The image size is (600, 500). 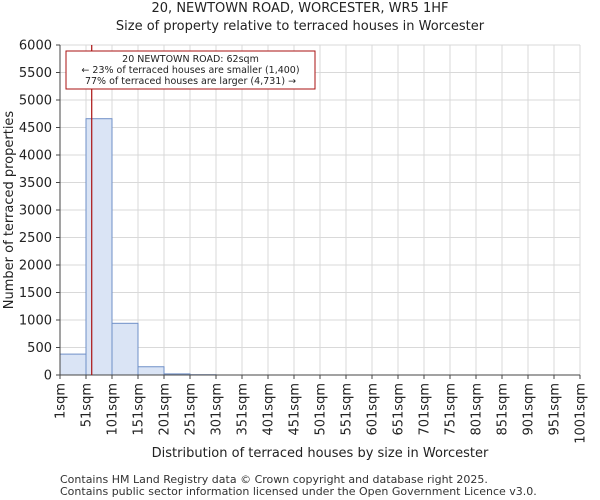 I want to click on x-tick-label: 801sqm, so click(x=477, y=409).